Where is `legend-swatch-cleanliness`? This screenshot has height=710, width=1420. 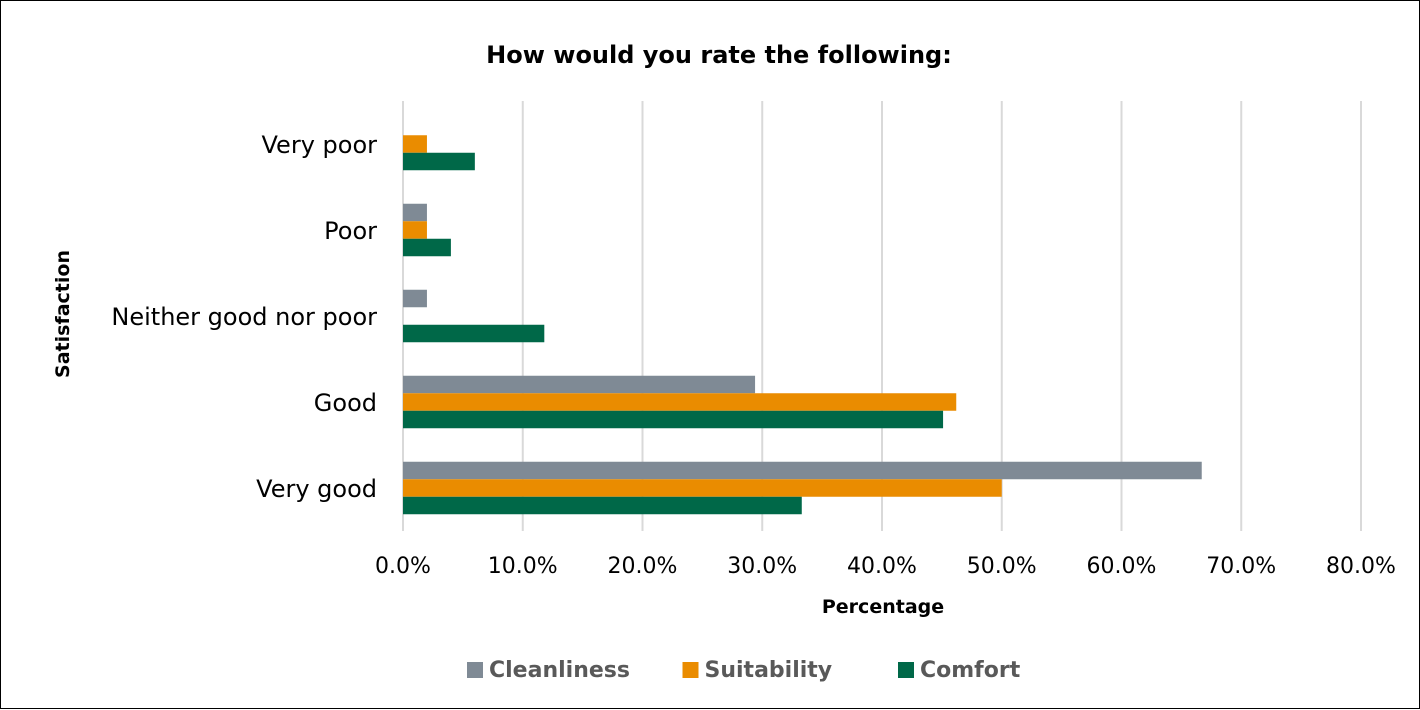 legend-swatch-cleanliness is located at coordinates (475, 670).